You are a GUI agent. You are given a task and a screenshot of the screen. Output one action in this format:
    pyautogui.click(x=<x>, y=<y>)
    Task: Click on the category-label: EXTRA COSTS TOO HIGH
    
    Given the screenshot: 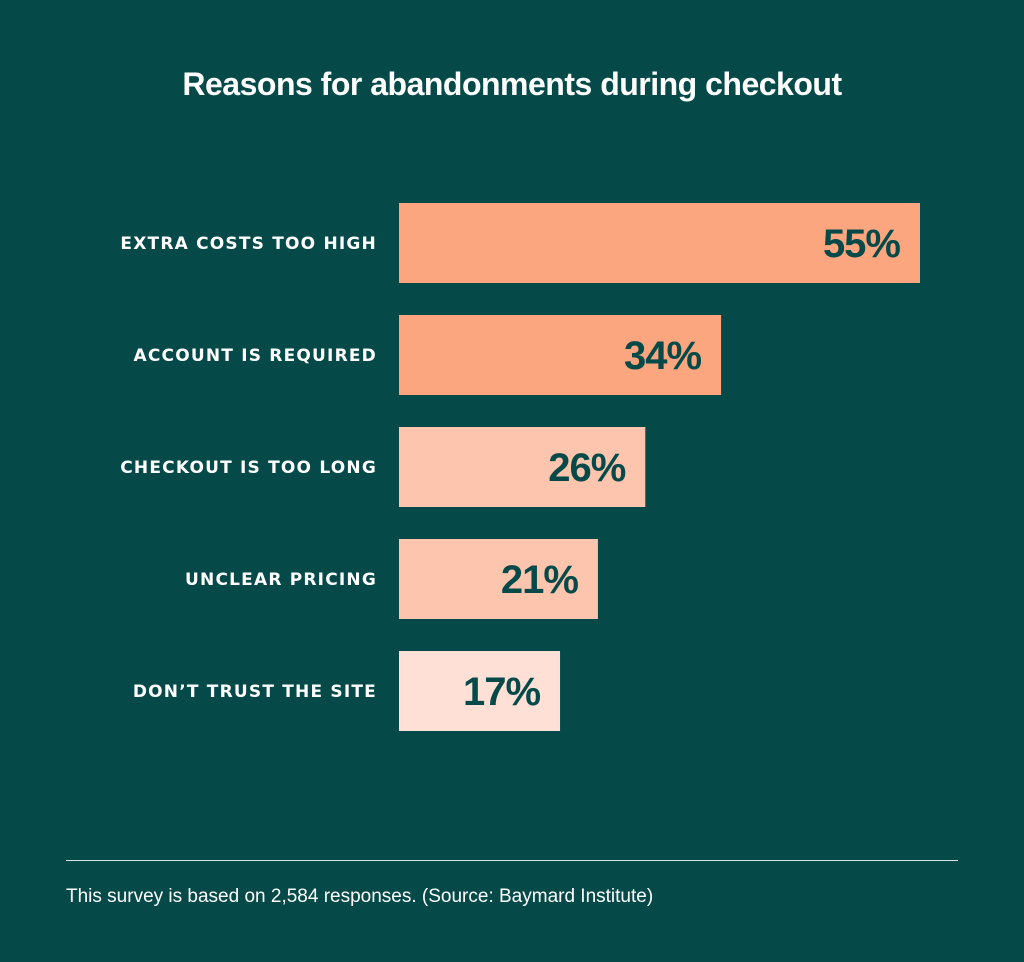 What is the action you would take?
    pyautogui.click(x=248, y=244)
    